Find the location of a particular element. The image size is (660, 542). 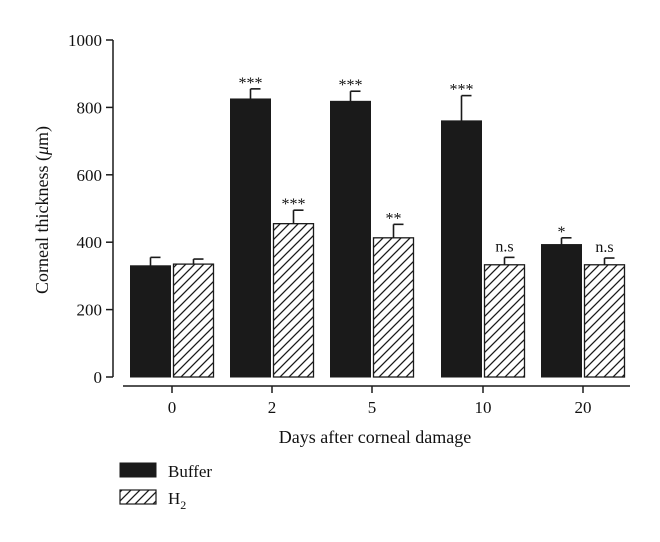

legend-swatch-h2 is located at coordinates (138, 497).